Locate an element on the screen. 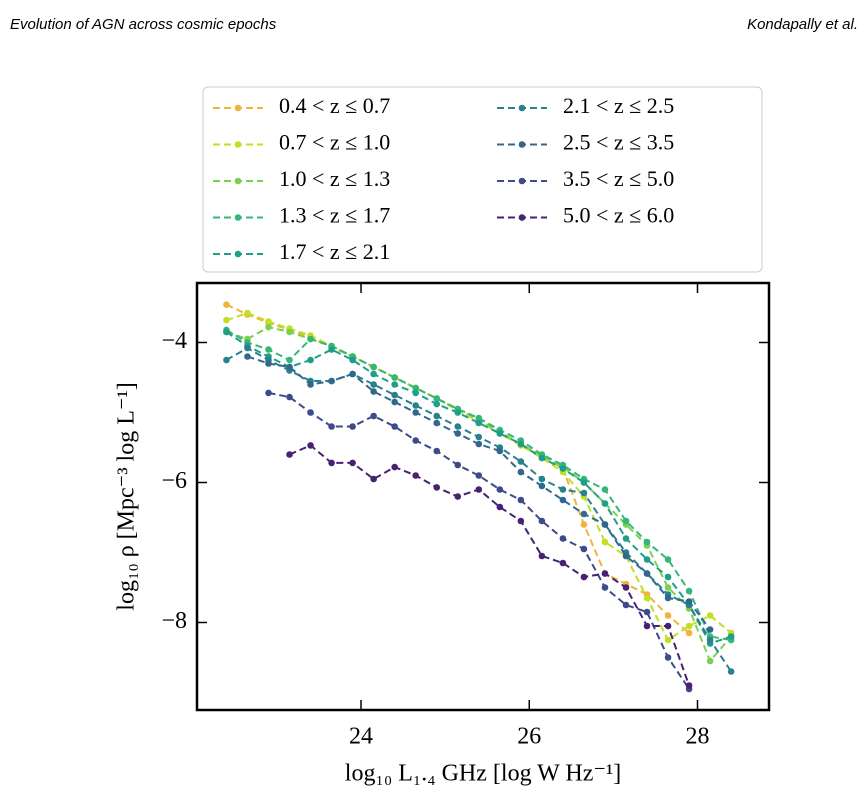 This screenshot has width=868, height=800. legend-label: 1.0 < z ≤ 1.3 is located at coordinates (334, 178).